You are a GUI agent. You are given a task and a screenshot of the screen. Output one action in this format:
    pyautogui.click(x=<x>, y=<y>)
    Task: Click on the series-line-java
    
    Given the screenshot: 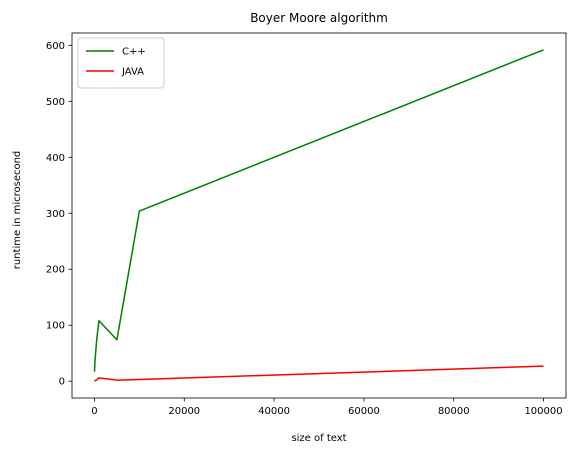 What is the action you would take?
    pyautogui.click(x=318, y=373)
    